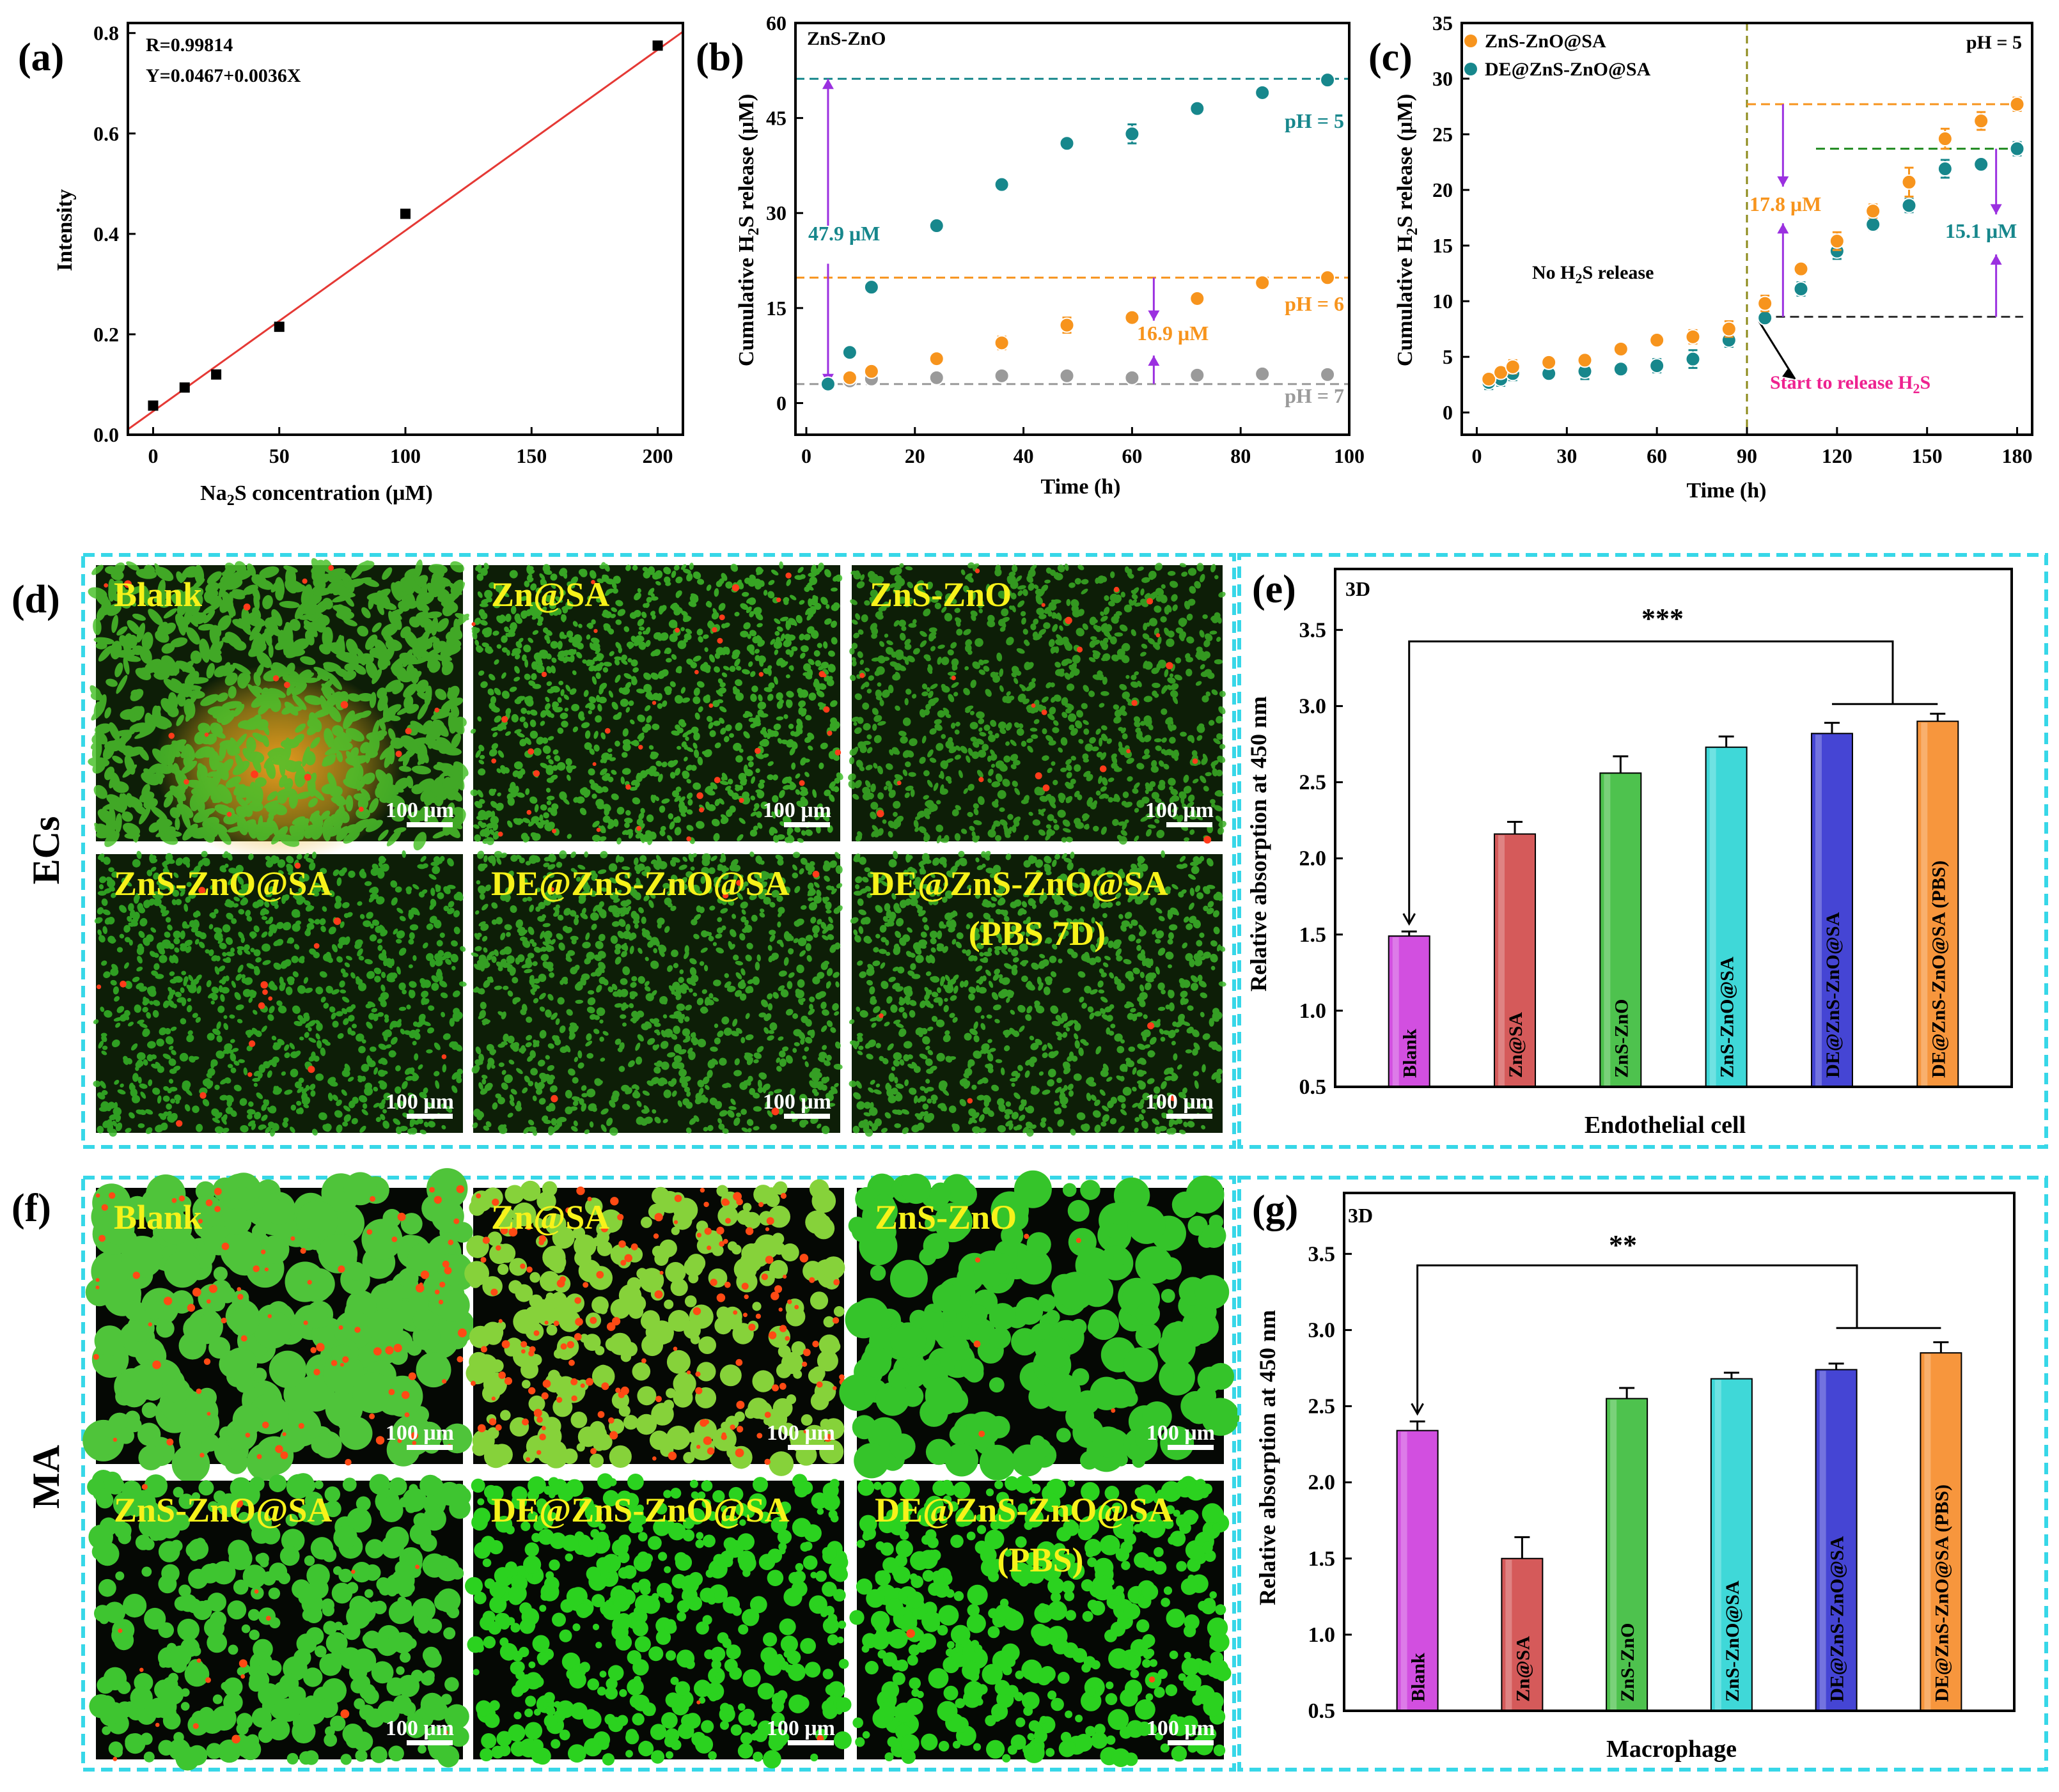 The height and width of the screenshot is (1792, 2059). I want to click on y-tick-label: 0.6, so click(106, 134).